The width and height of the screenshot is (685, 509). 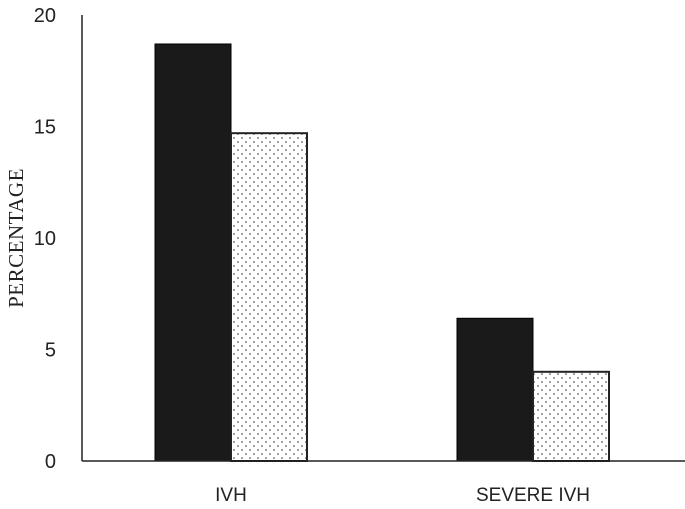 I want to click on bar-series-1-severe-ivh, so click(x=495, y=389).